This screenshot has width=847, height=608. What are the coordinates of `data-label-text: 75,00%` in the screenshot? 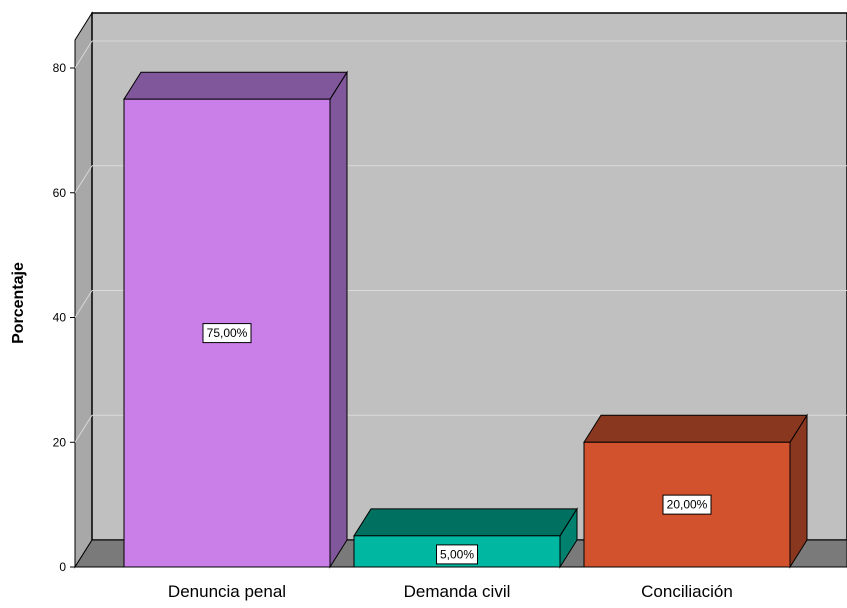 It's located at (227, 333).